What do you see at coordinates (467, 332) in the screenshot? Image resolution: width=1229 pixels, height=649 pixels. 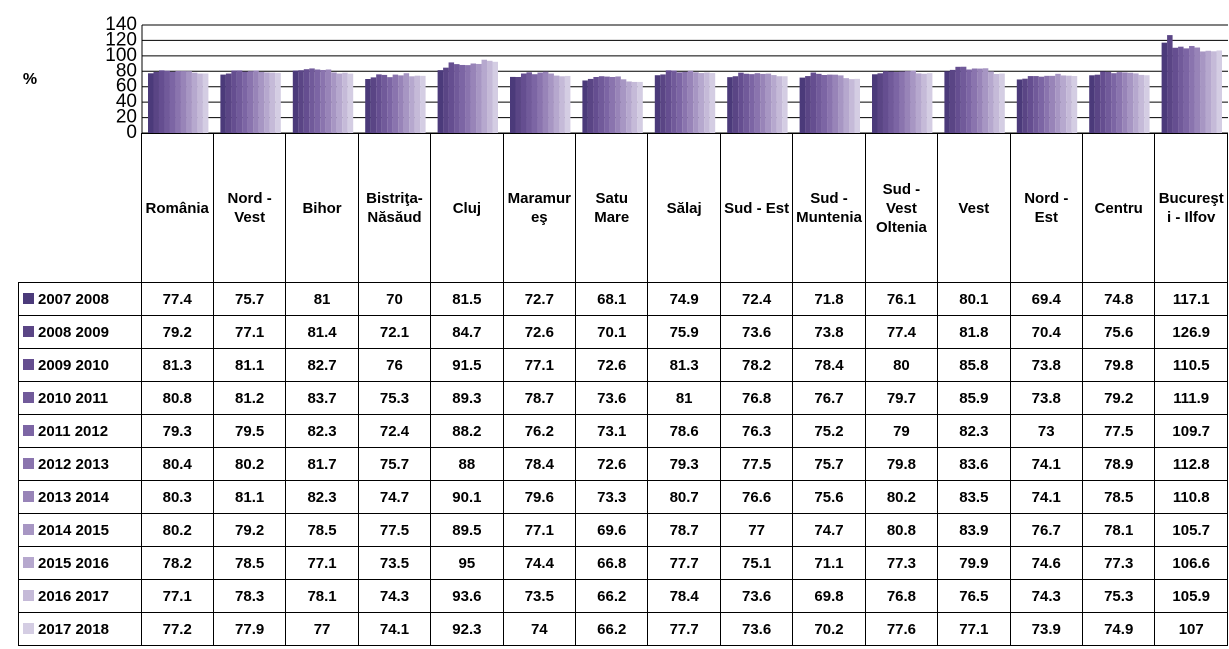 I see `value-cell: 84.7` at bounding box center [467, 332].